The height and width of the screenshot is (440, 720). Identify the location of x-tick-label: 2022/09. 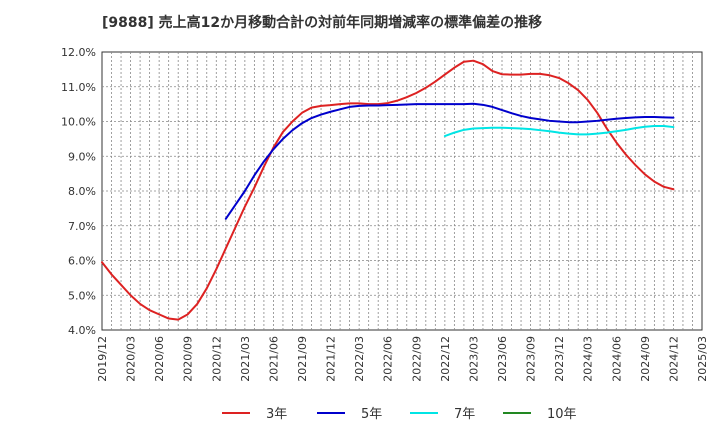
(416, 359).